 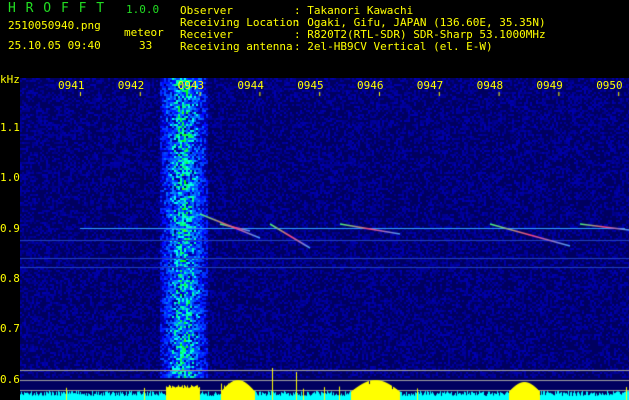 I want to click on meteor-count: 33, so click(x=146, y=45).